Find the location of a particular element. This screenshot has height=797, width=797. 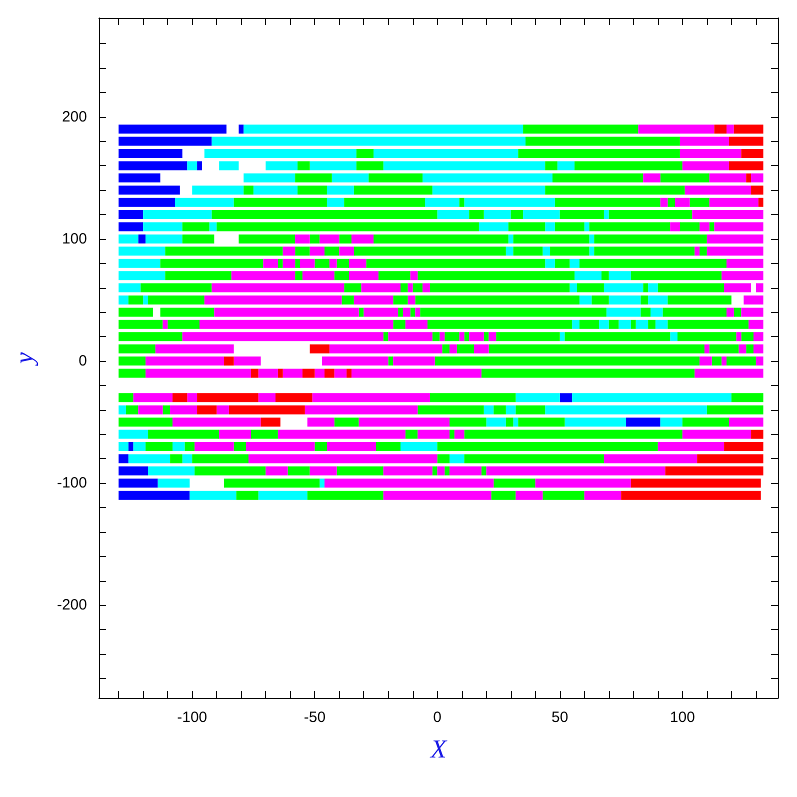

x-tick-label: 50 is located at coordinates (559, 717).